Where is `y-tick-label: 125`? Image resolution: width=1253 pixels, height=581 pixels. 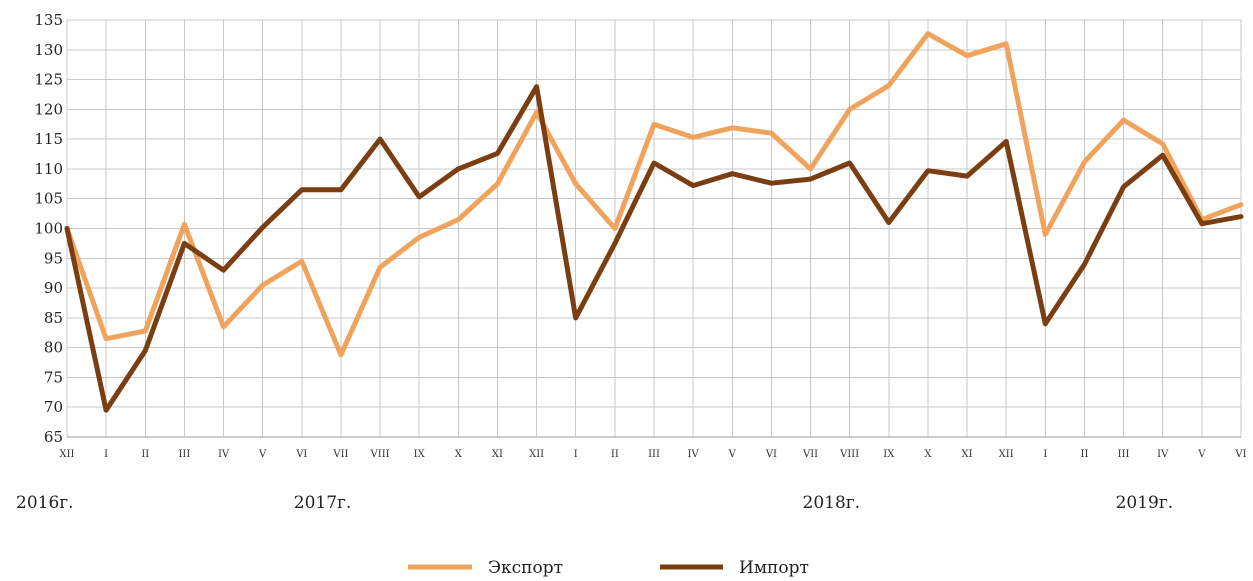
y-tick-label: 125 is located at coordinates (48, 80).